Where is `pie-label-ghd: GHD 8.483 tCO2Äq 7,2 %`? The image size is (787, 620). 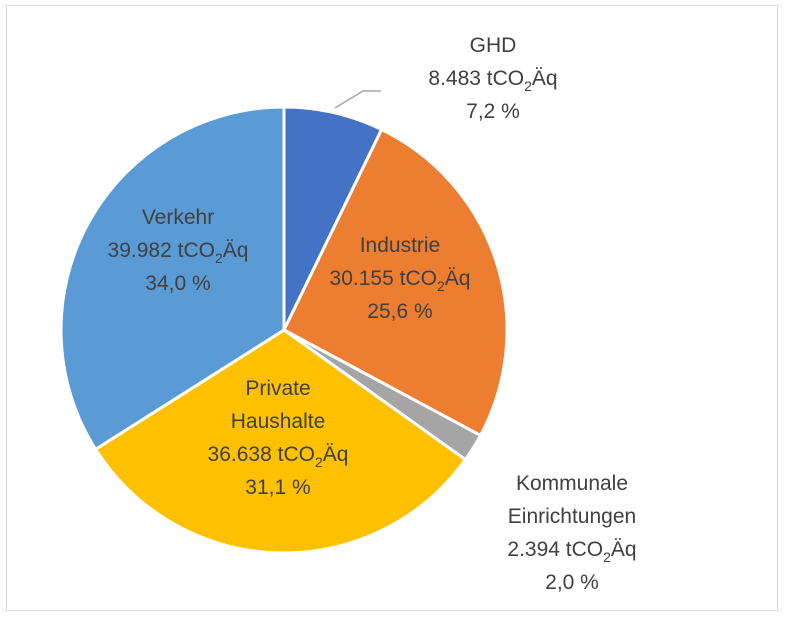
pie-label-ghd: GHD 8.483 tCO2Äq 7,2 % is located at coordinates (492, 78).